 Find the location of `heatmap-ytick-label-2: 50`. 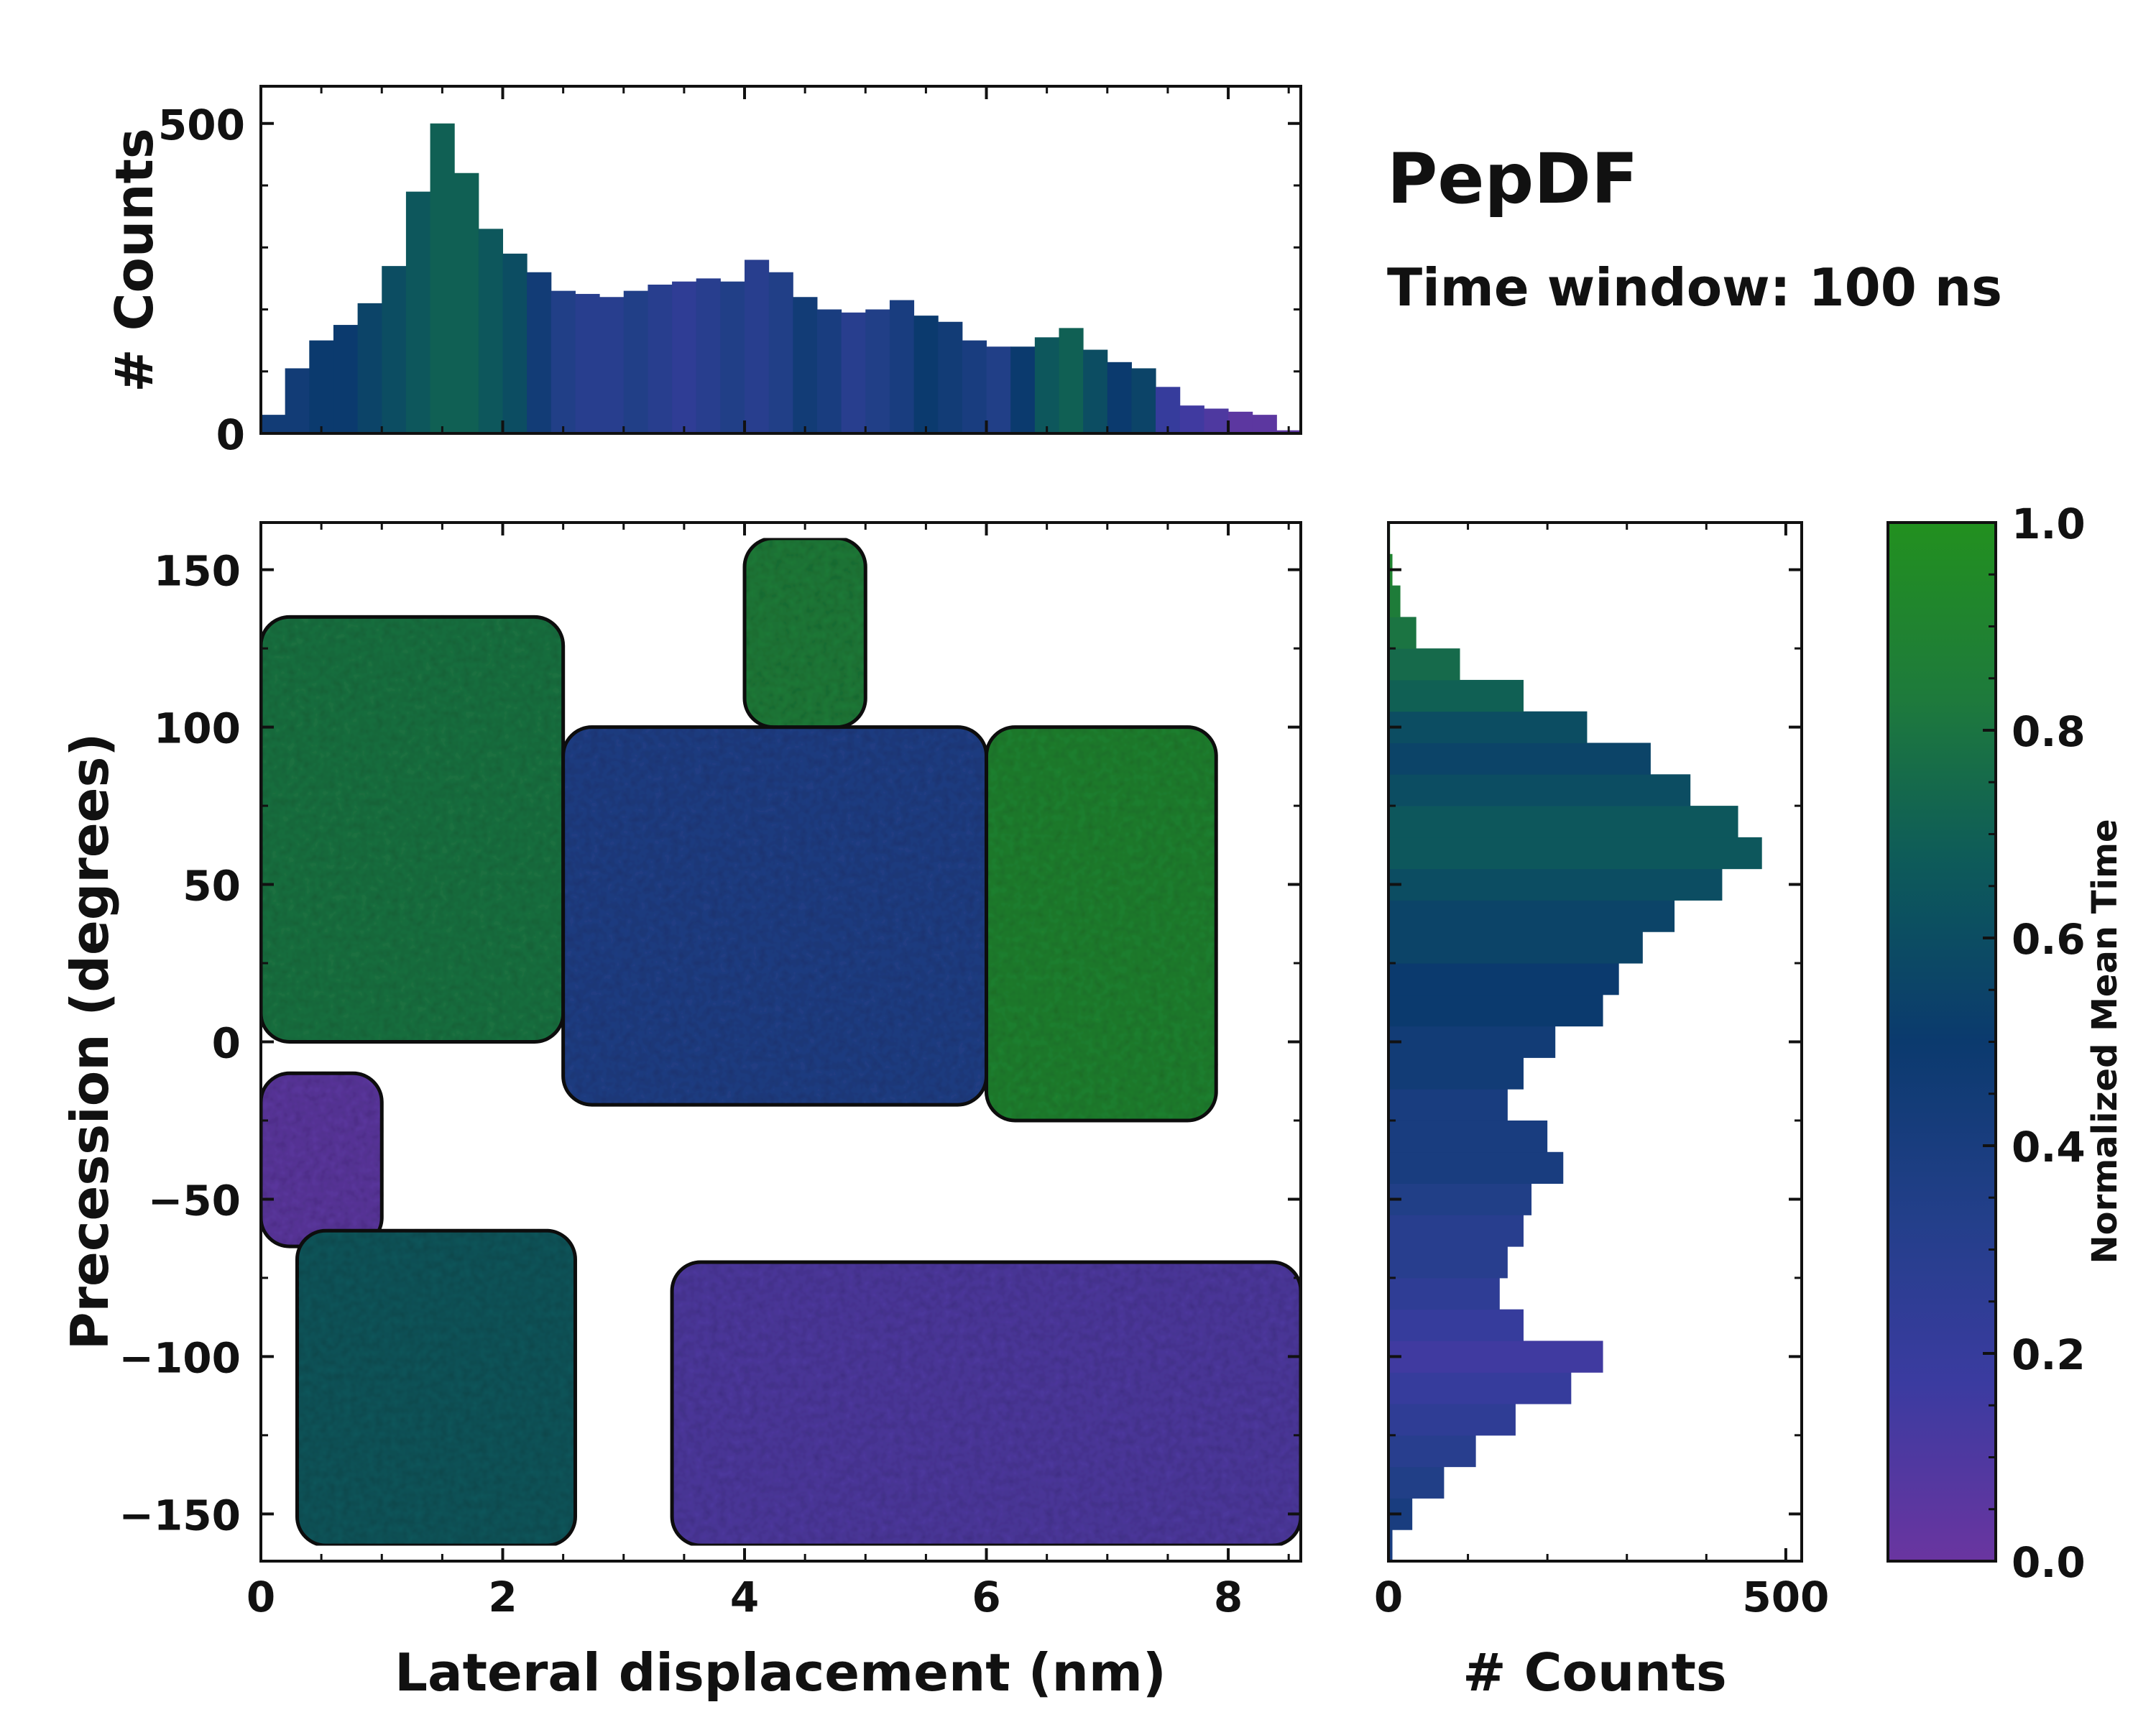

heatmap-ytick-label-2: 50 is located at coordinates (212, 886).